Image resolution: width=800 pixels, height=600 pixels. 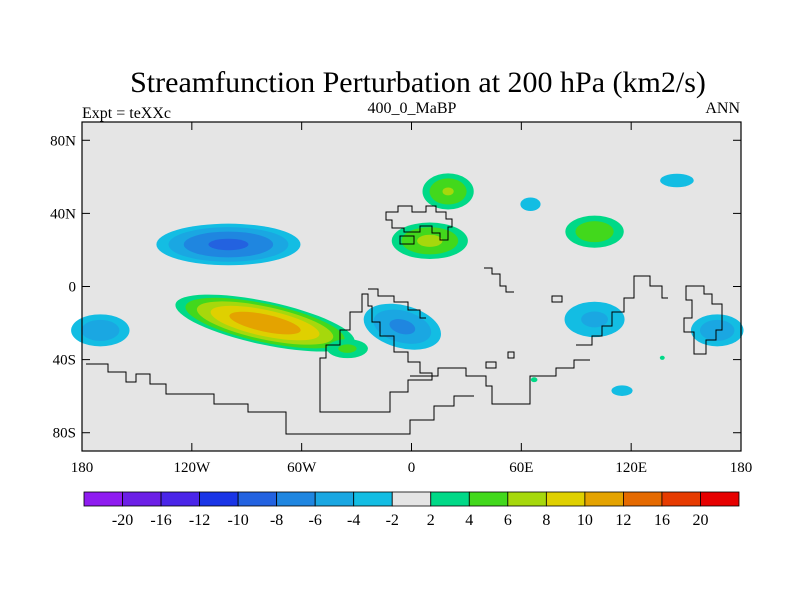 What do you see at coordinates (623, 520) in the screenshot?
I see `colorbar-label: 12` at bounding box center [623, 520].